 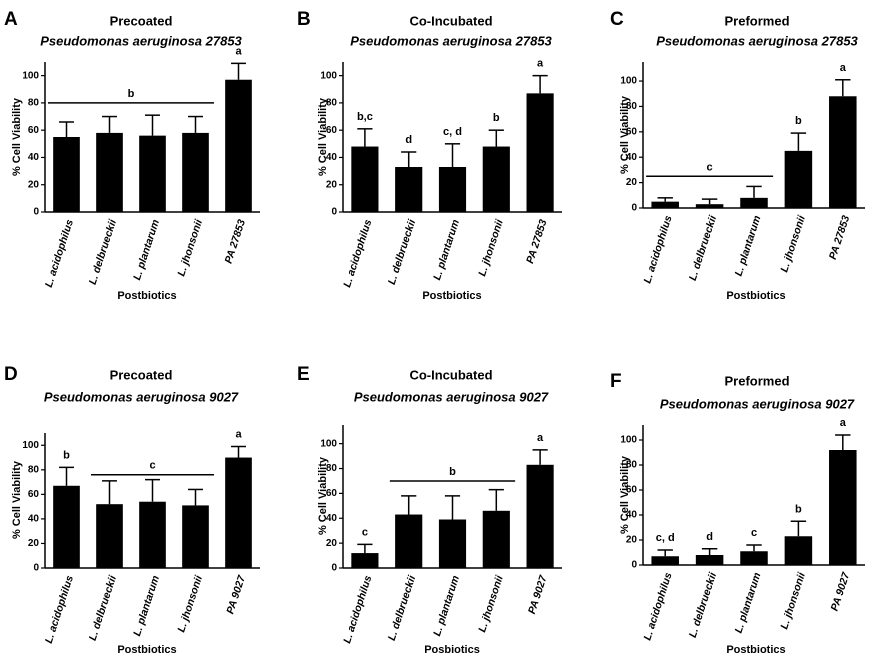 What do you see at coordinates (365, 532) in the screenshot?
I see `significance-label: c` at bounding box center [365, 532].